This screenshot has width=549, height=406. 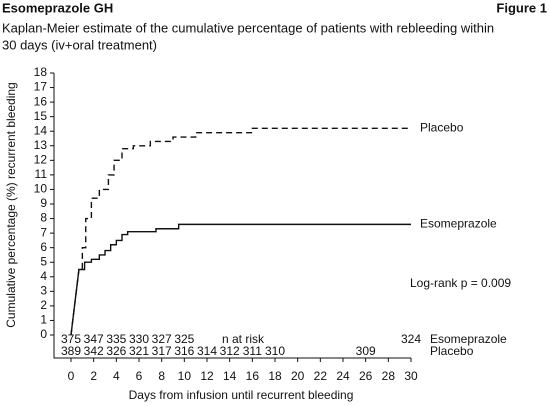 I want to click on x-tick-label: 14, so click(x=230, y=376).